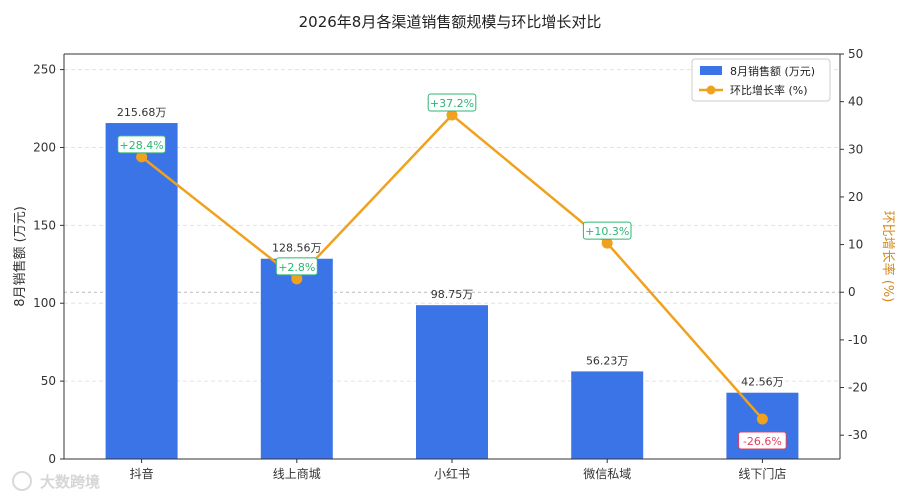 The image size is (900, 495). I want to click on right-tick-label: -20, so click(858, 388).